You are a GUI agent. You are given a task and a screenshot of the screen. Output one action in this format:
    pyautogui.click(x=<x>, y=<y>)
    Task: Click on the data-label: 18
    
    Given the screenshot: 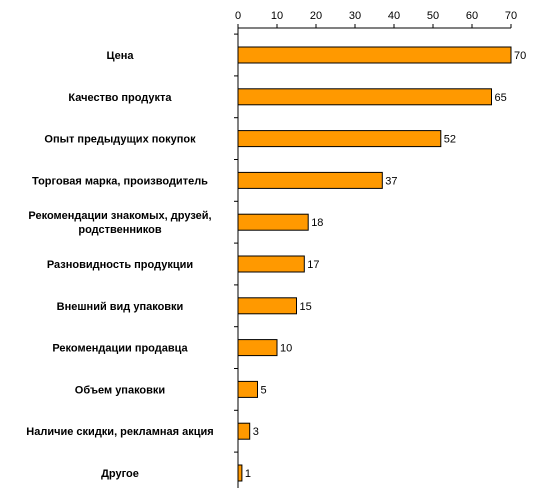 What is the action you would take?
    pyautogui.click(x=317, y=223)
    